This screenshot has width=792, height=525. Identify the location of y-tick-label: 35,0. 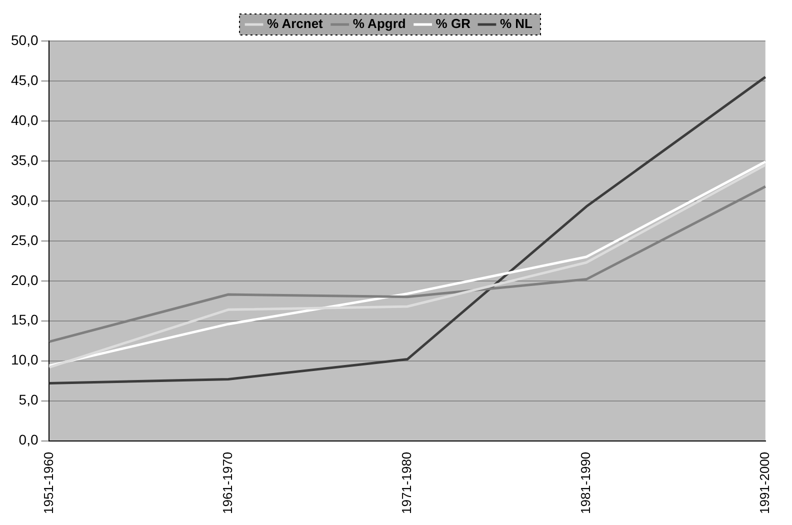
(24, 160).